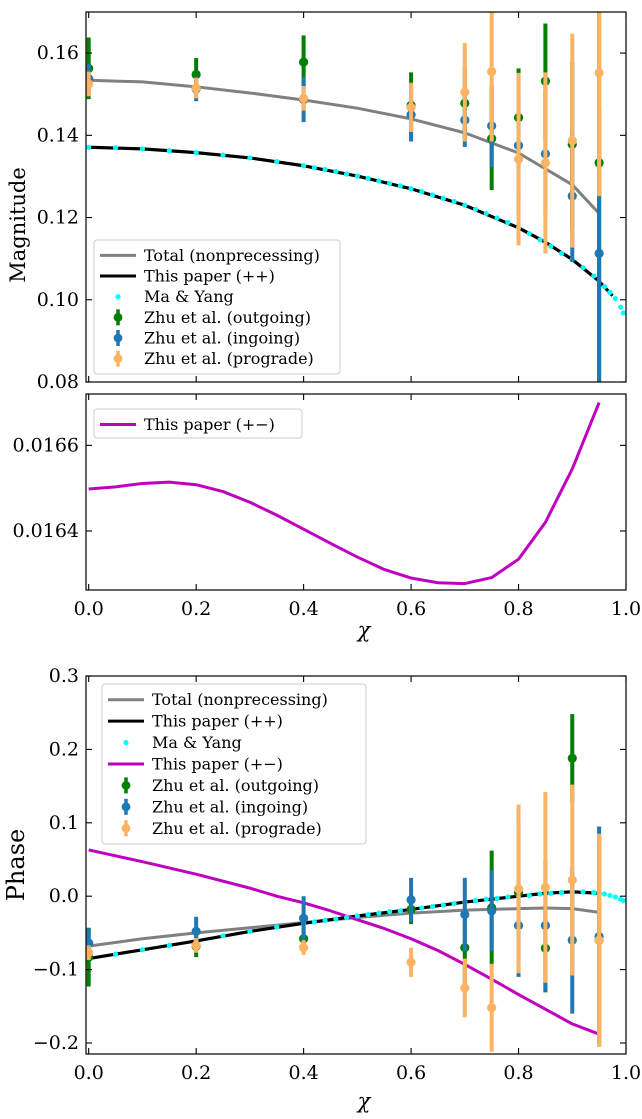 The image size is (642, 1119). What do you see at coordinates (197, 742) in the screenshot?
I see `legend-label: Ma & Yang` at bounding box center [197, 742].